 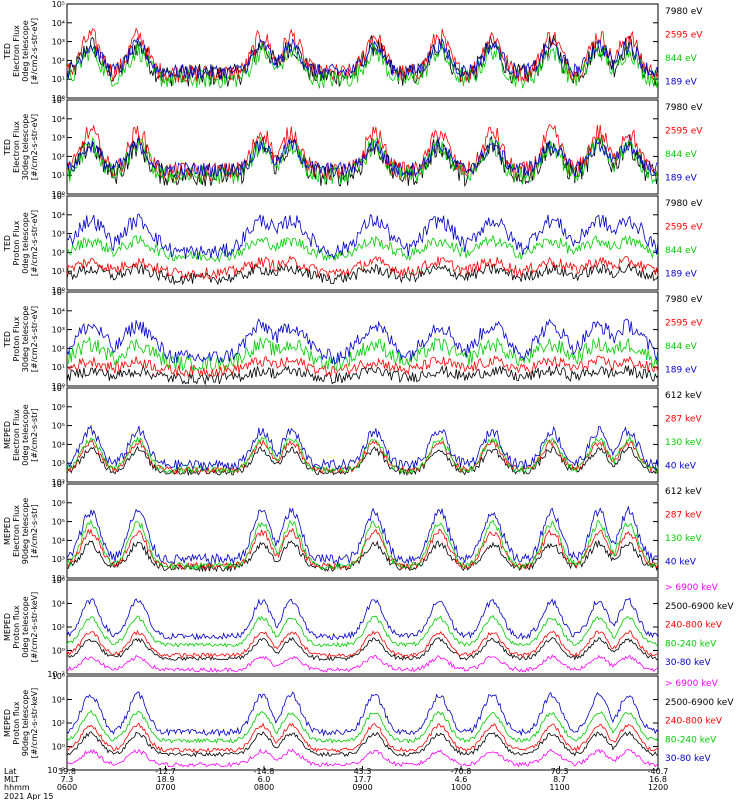 I want to click on time-axis-mlt: 17.7, so click(x=363, y=779).